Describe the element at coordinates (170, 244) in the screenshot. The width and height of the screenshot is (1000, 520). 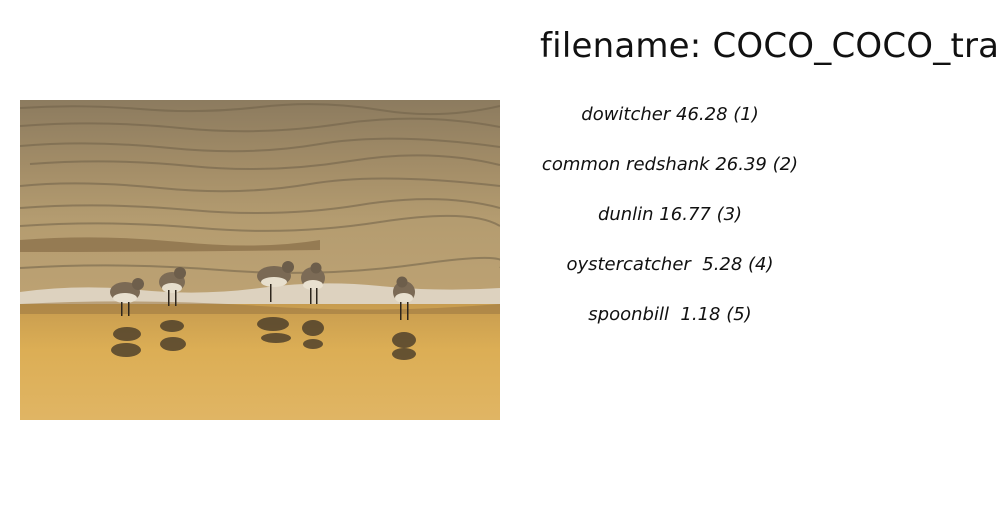
I see `wet-band` at that location.